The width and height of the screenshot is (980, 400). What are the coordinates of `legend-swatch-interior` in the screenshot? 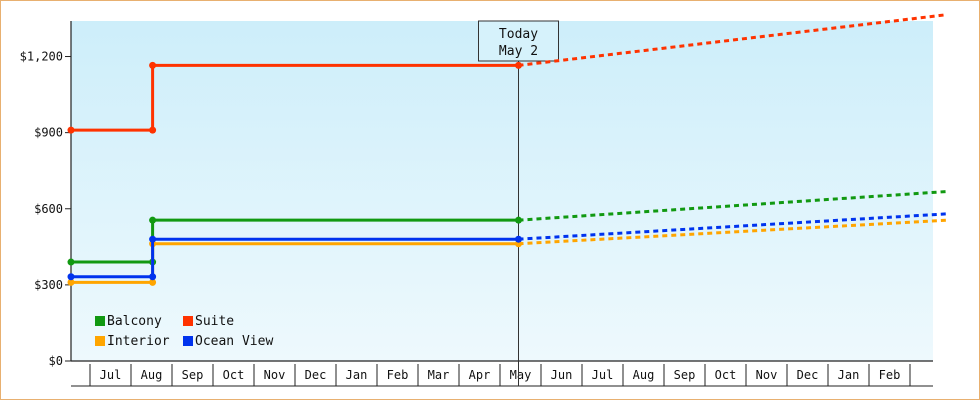 It's located at (100, 341).